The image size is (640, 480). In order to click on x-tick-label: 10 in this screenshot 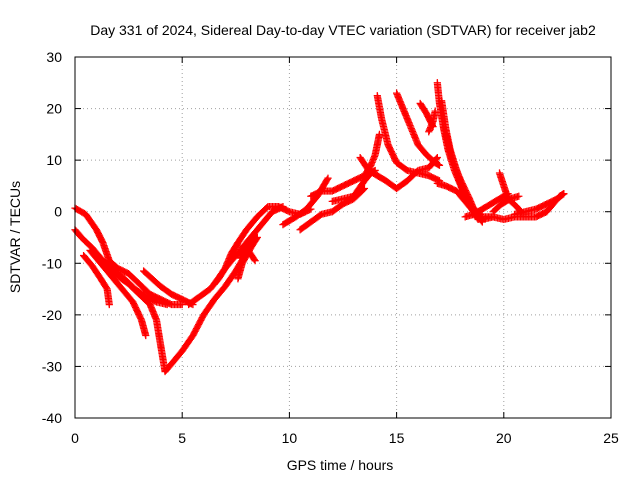, I will do `click(290, 438)`.